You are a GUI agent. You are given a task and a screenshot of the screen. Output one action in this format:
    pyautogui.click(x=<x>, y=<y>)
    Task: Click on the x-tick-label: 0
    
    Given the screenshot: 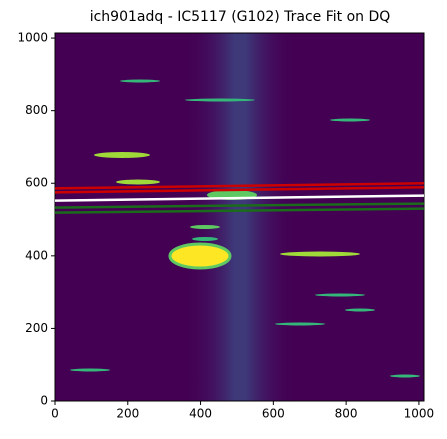 What is the action you would take?
    pyautogui.click(x=55, y=414)
    